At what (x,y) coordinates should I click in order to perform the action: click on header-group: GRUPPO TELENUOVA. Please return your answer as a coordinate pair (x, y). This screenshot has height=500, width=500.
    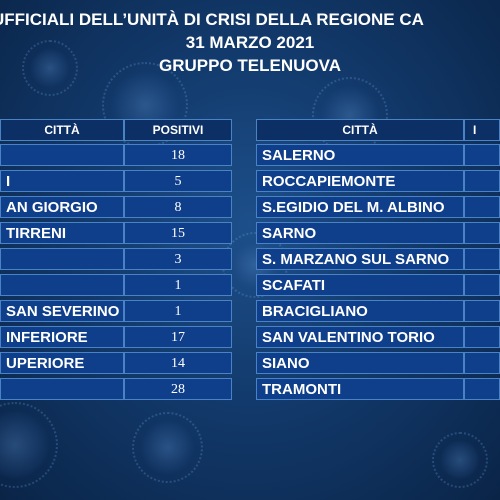
    Looking at the image, I should click on (250, 65).